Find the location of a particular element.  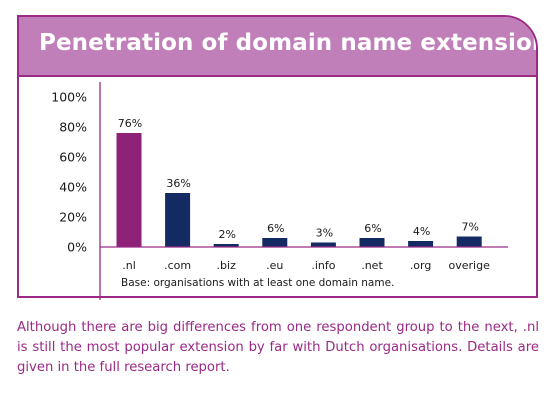

y-tick-label: 80% is located at coordinates (73, 127).